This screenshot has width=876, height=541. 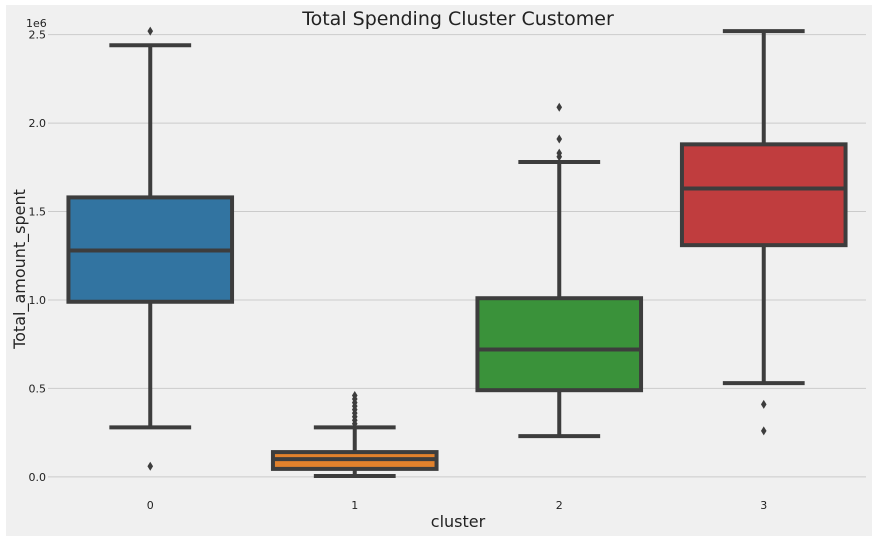 What do you see at coordinates (559, 505) in the screenshot?
I see `x-tick-label: 2` at bounding box center [559, 505].